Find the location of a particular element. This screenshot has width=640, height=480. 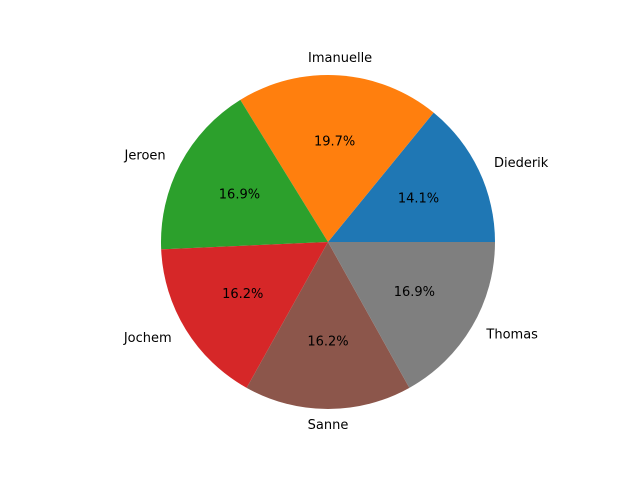

pie-slice-imanuelle is located at coordinates (337, 158).